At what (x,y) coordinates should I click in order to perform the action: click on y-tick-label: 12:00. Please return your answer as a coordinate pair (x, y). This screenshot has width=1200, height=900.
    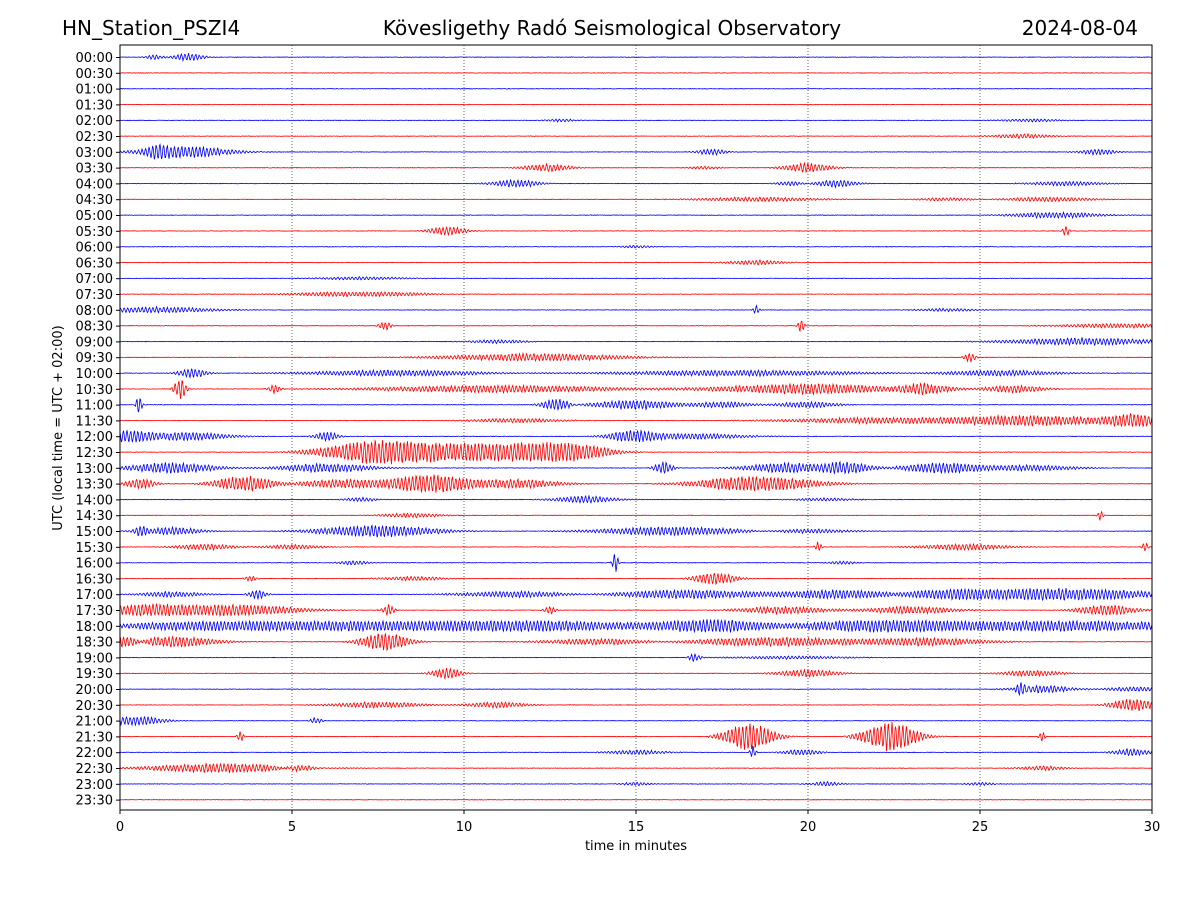
    Looking at the image, I should click on (94, 437).